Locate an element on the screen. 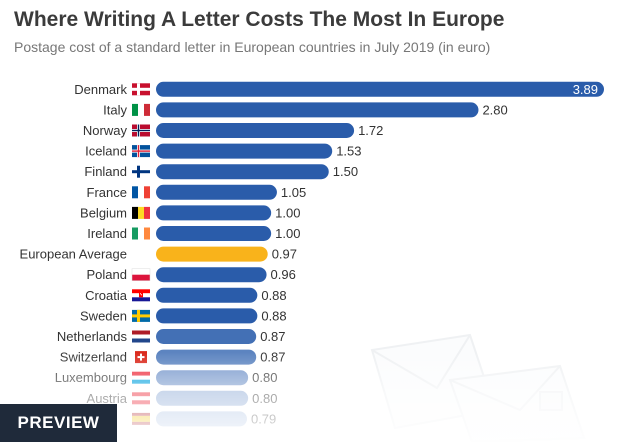 This screenshot has width=620, height=442. flag-france-icon is located at coordinates (141, 192).